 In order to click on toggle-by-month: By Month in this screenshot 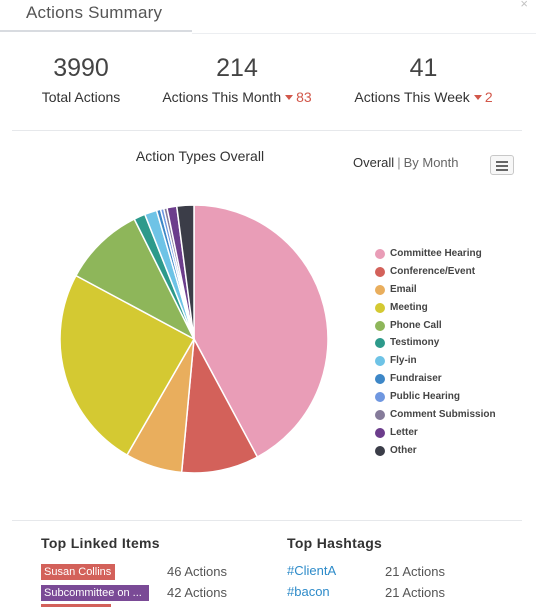, I will do `click(431, 162)`.